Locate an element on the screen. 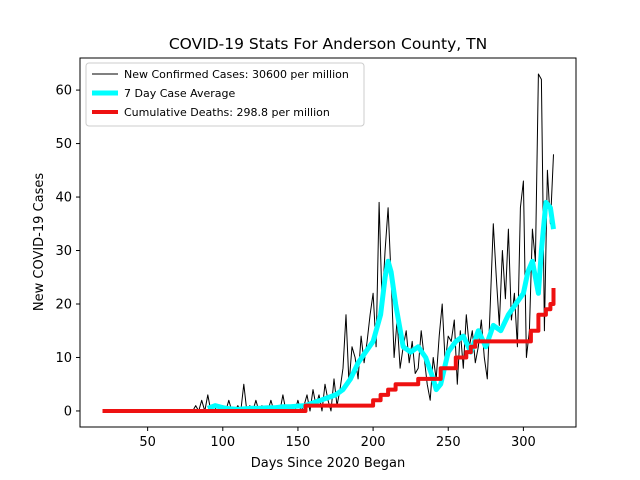 This screenshot has height=480, width=640. x-tick-label: 300 is located at coordinates (523, 442).